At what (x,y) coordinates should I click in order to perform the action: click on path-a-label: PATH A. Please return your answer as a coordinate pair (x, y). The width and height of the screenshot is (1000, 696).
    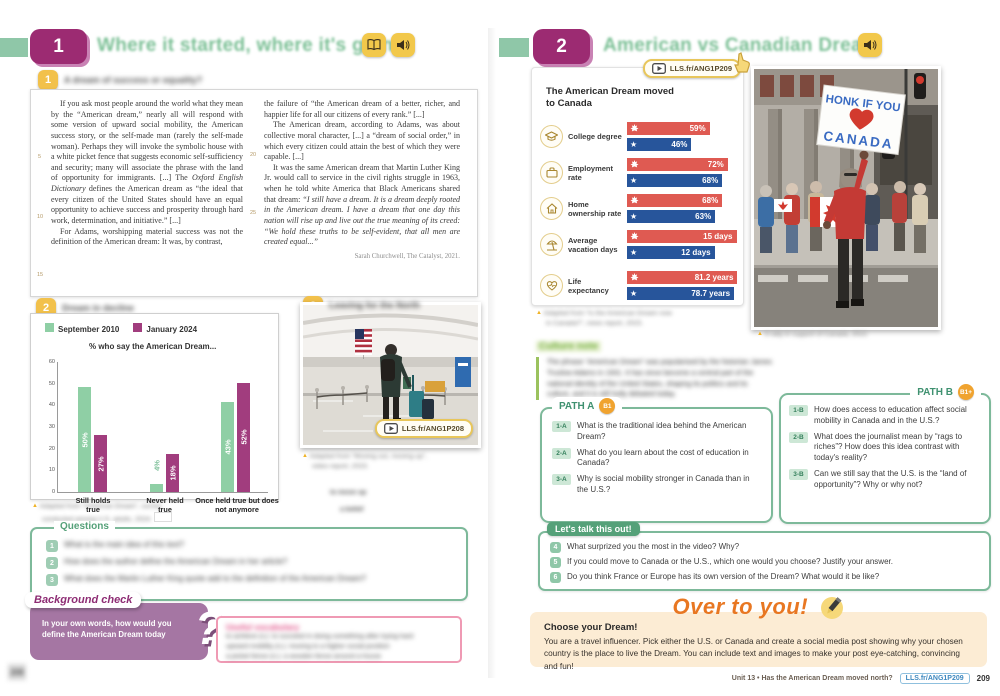
    Looking at the image, I should click on (577, 406).